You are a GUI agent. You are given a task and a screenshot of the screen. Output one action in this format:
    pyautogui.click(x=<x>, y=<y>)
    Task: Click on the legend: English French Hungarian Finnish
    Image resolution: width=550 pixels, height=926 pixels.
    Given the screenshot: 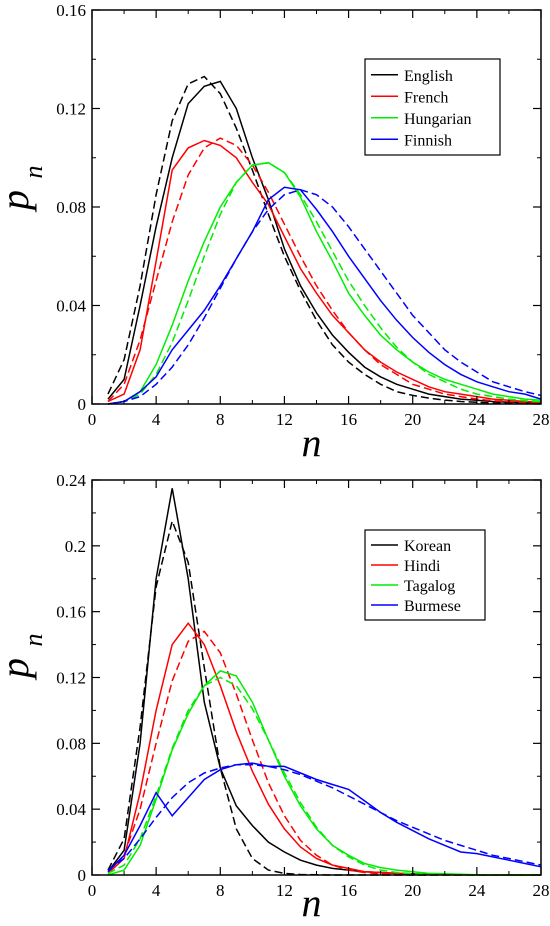 What is the action you would take?
    pyautogui.click(x=432, y=107)
    